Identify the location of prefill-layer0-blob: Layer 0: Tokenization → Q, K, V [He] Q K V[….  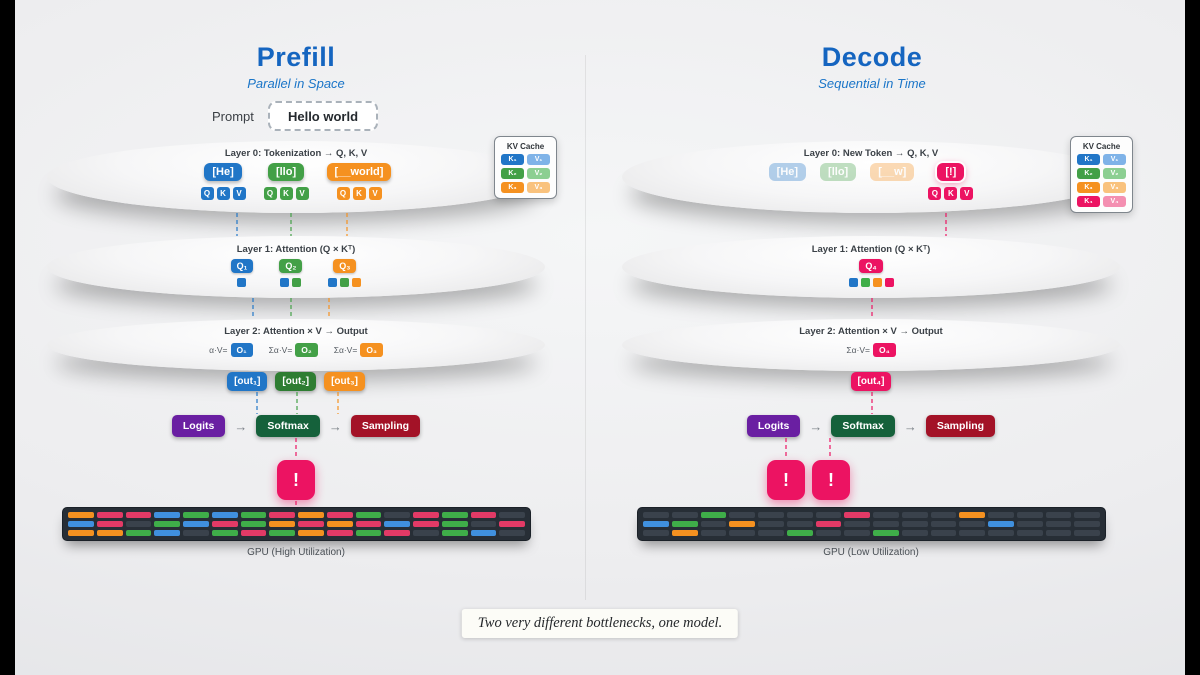
(296, 177).